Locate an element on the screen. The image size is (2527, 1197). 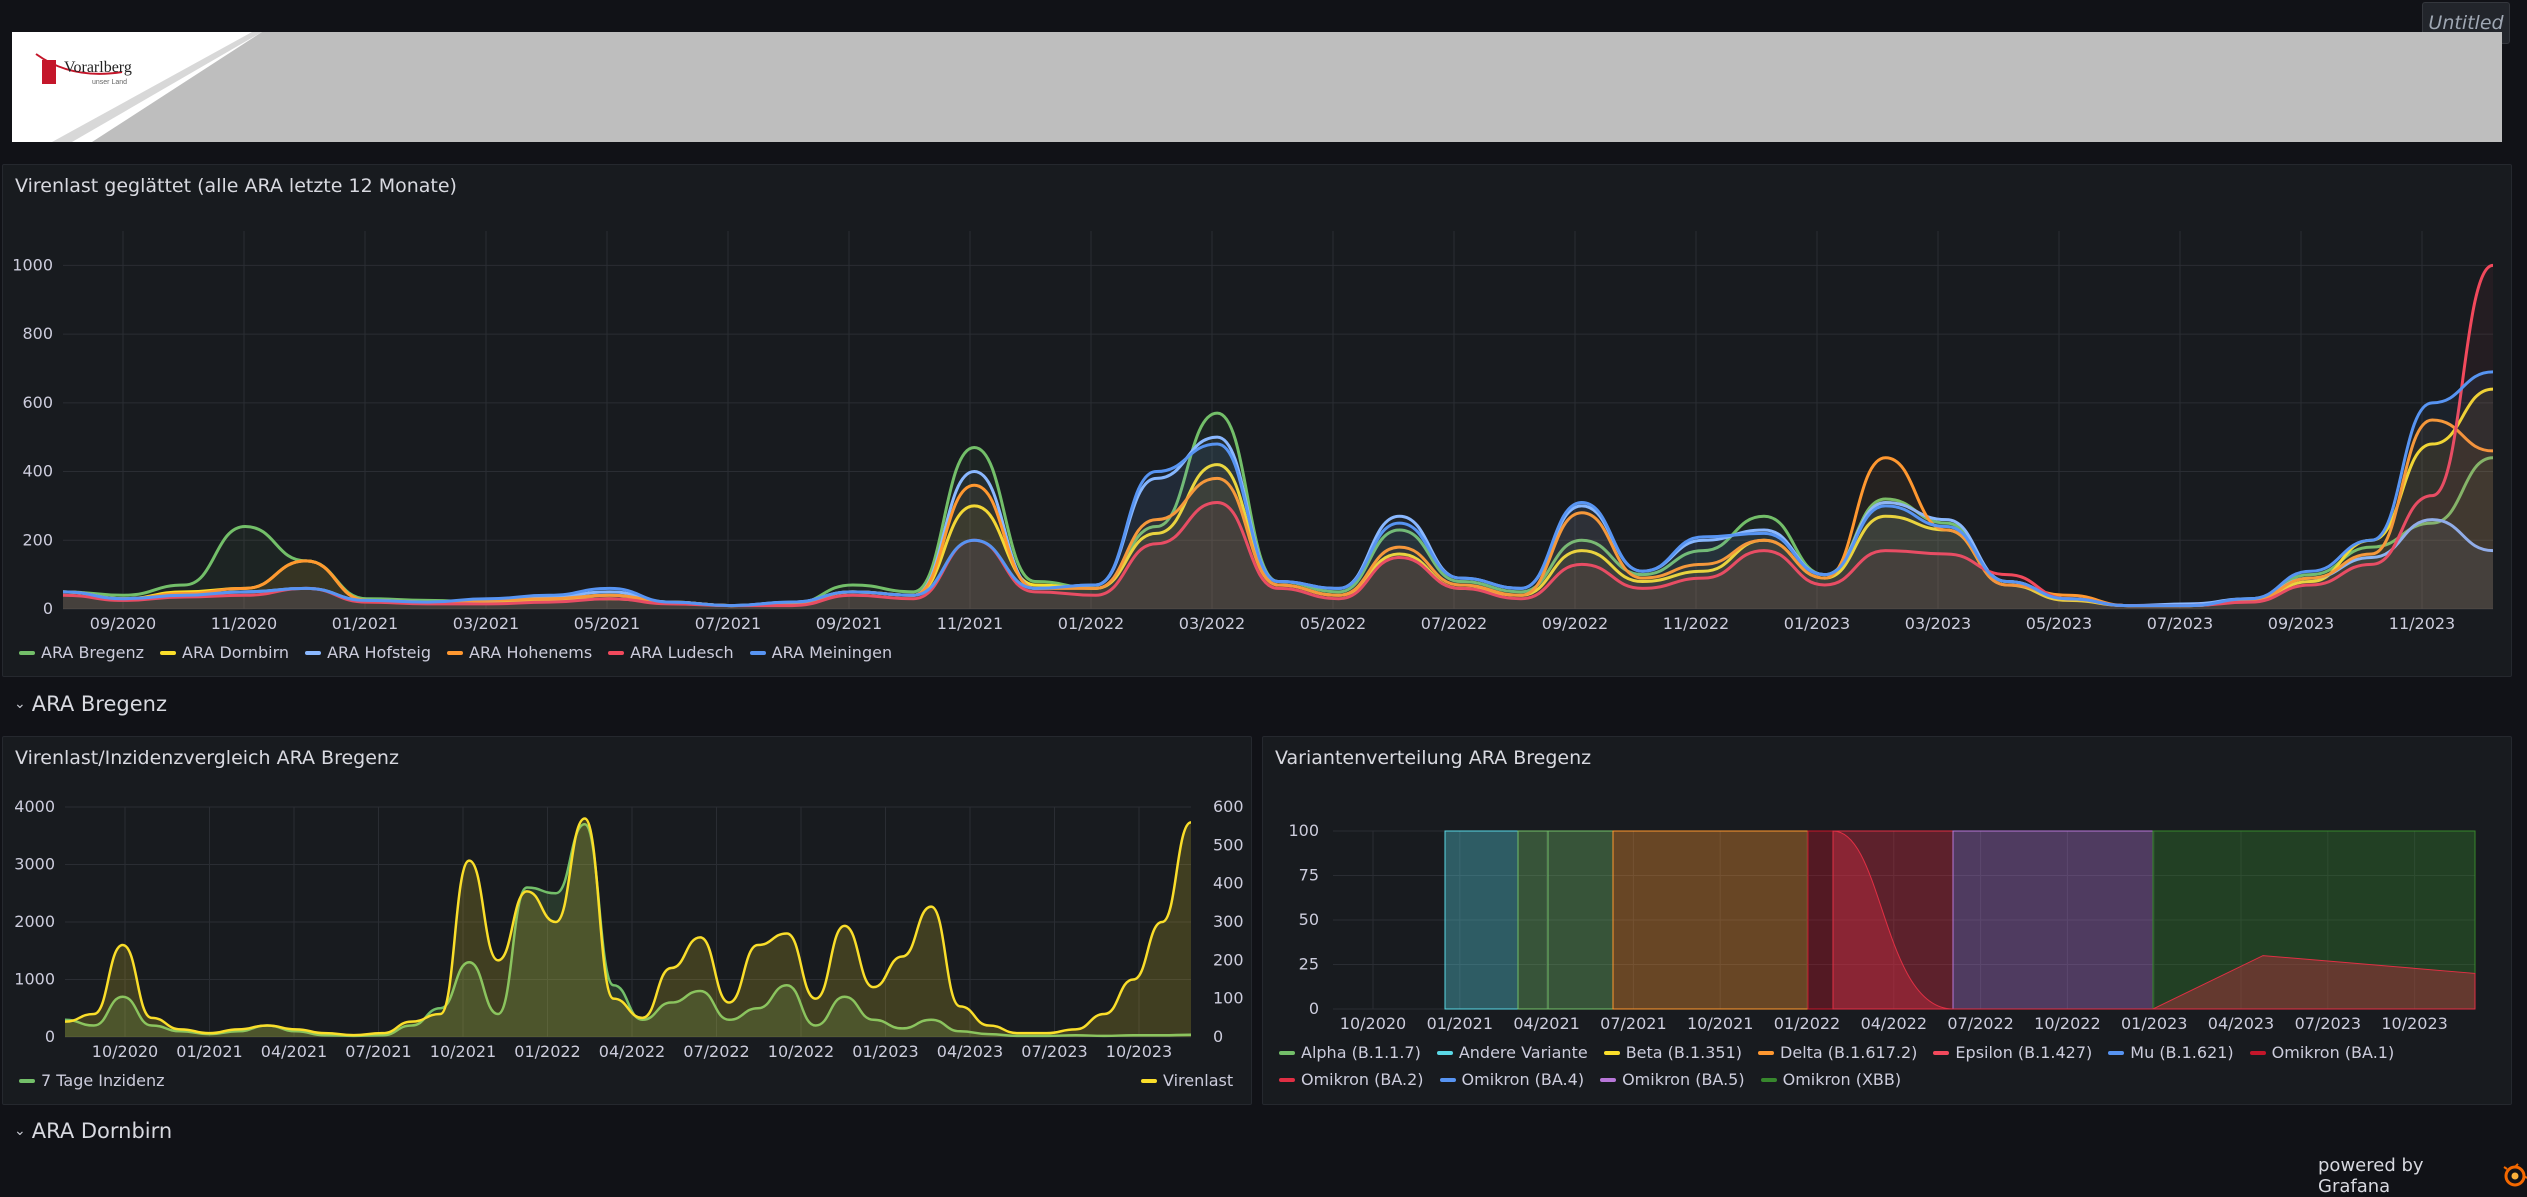
legend-item: Omikron (XBB) is located at coordinates (1830, 1079).